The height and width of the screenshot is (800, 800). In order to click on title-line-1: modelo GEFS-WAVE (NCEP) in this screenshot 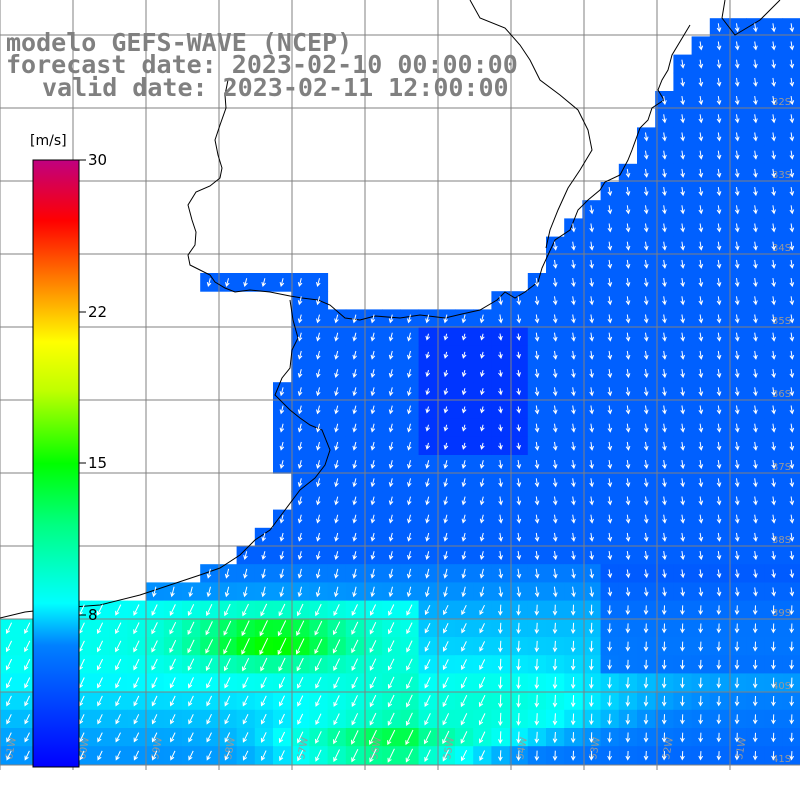, I will do `click(179, 42)`.